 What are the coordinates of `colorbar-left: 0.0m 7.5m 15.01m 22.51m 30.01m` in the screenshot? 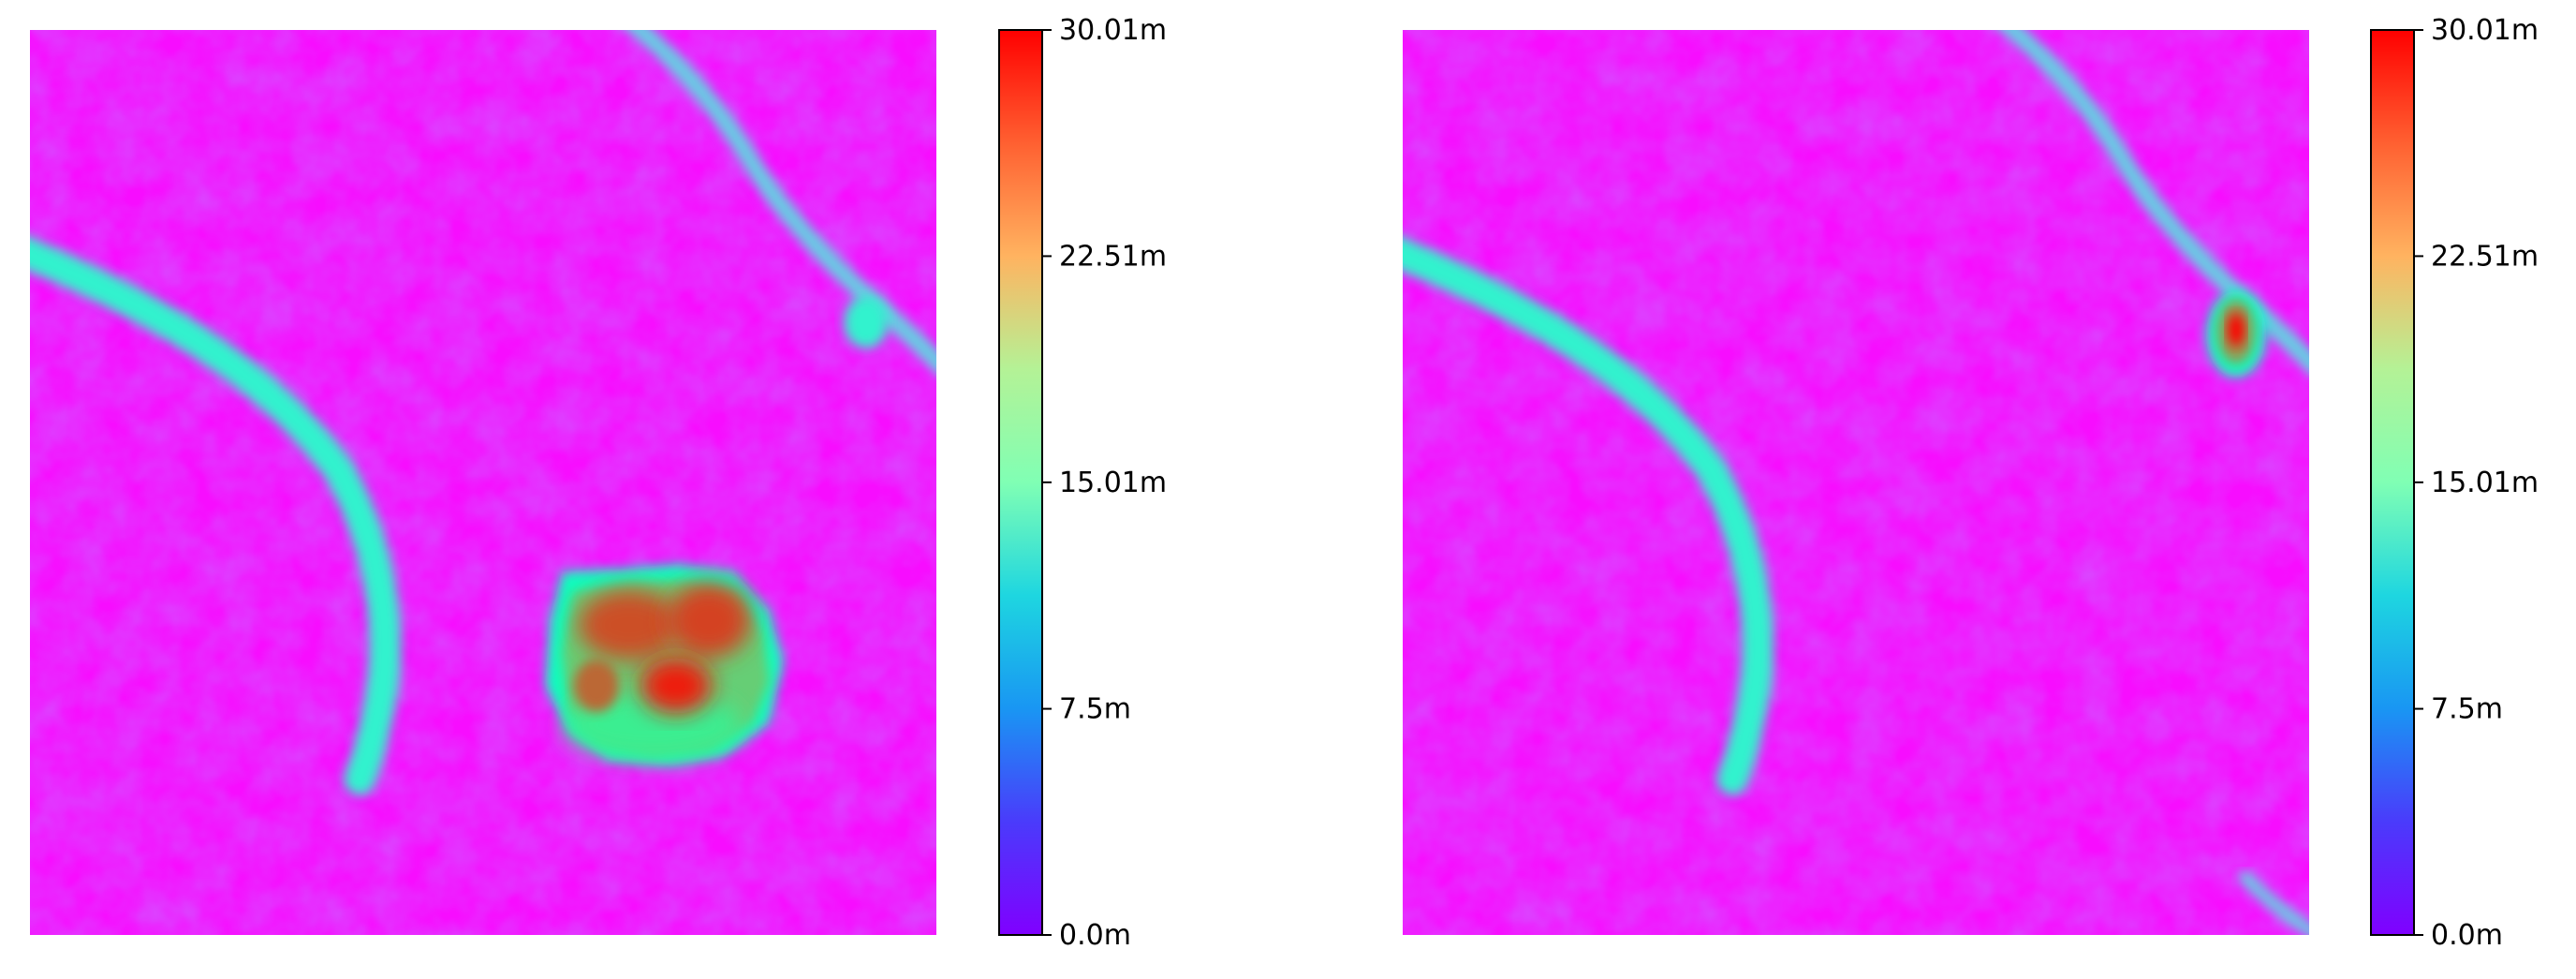 It's located at (1082, 483).